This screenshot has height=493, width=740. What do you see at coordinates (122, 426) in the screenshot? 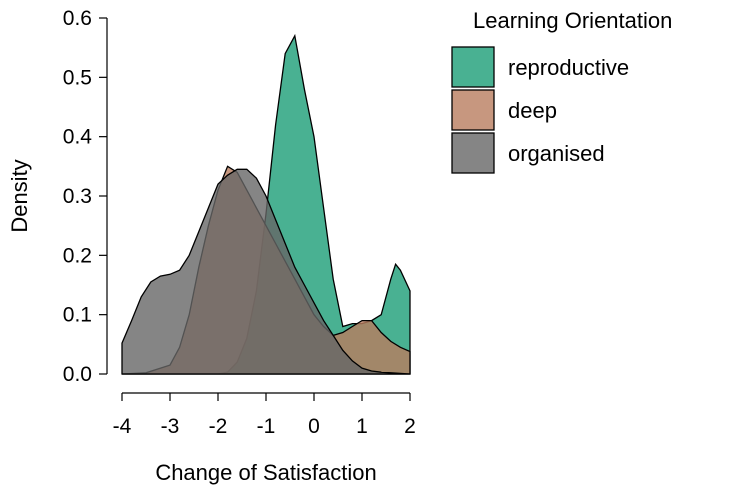
I see `x-tick-label: -4` at bounding box center [122, 426].